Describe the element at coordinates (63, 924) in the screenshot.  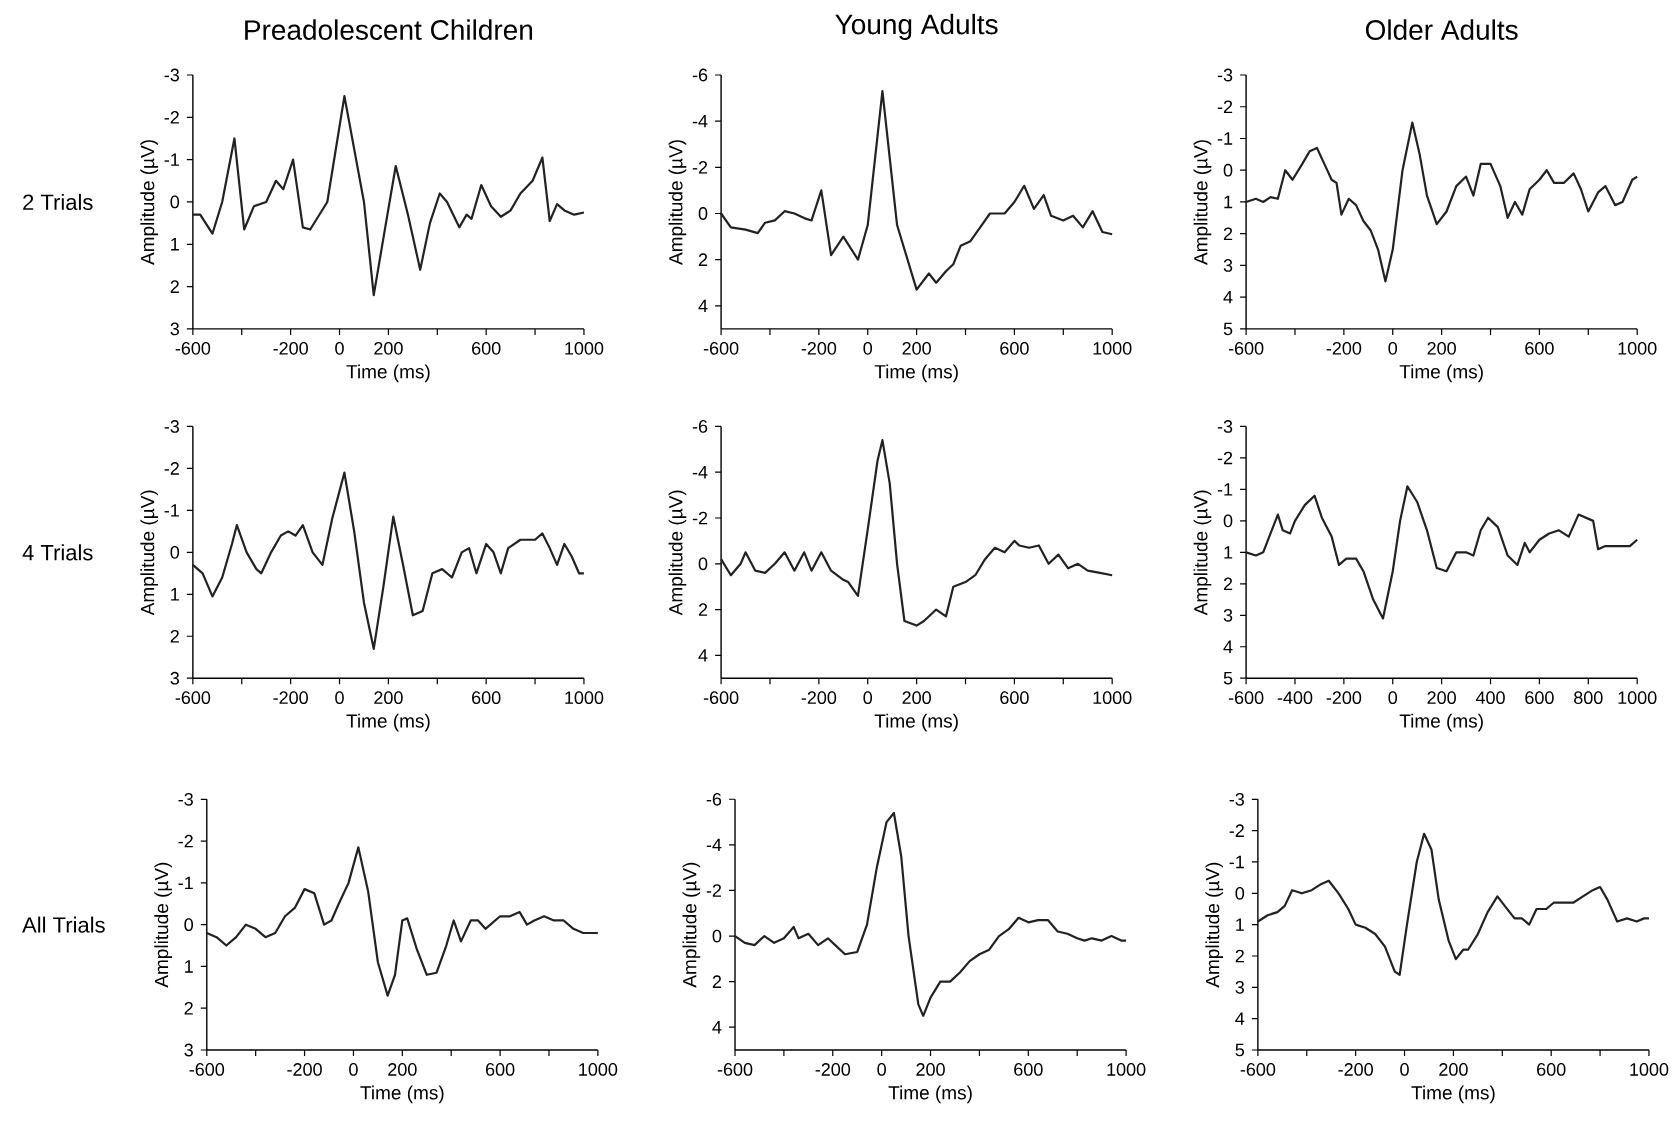
I see `text: All Trials` at that location.